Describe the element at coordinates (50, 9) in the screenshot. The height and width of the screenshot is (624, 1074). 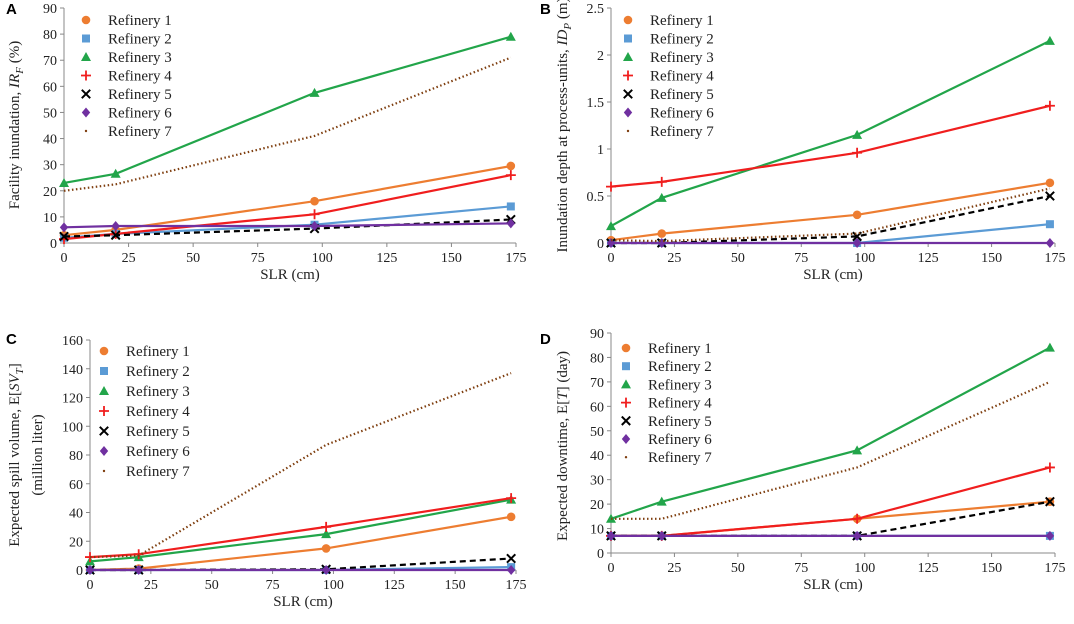
I see `y-tick-label: 90` at that location.